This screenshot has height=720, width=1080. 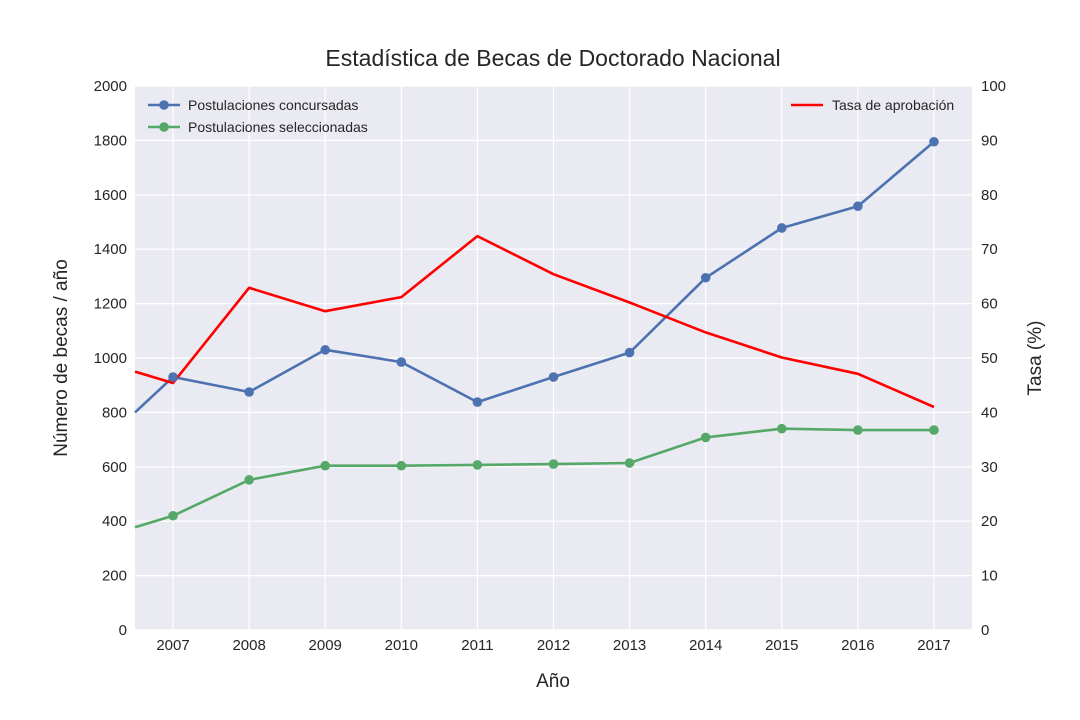 What do you see at coordinates (1035, 358) in the screenshot?
I see `y-axis-right-label: Tasa (%)` at bounding box center [1035, 358].